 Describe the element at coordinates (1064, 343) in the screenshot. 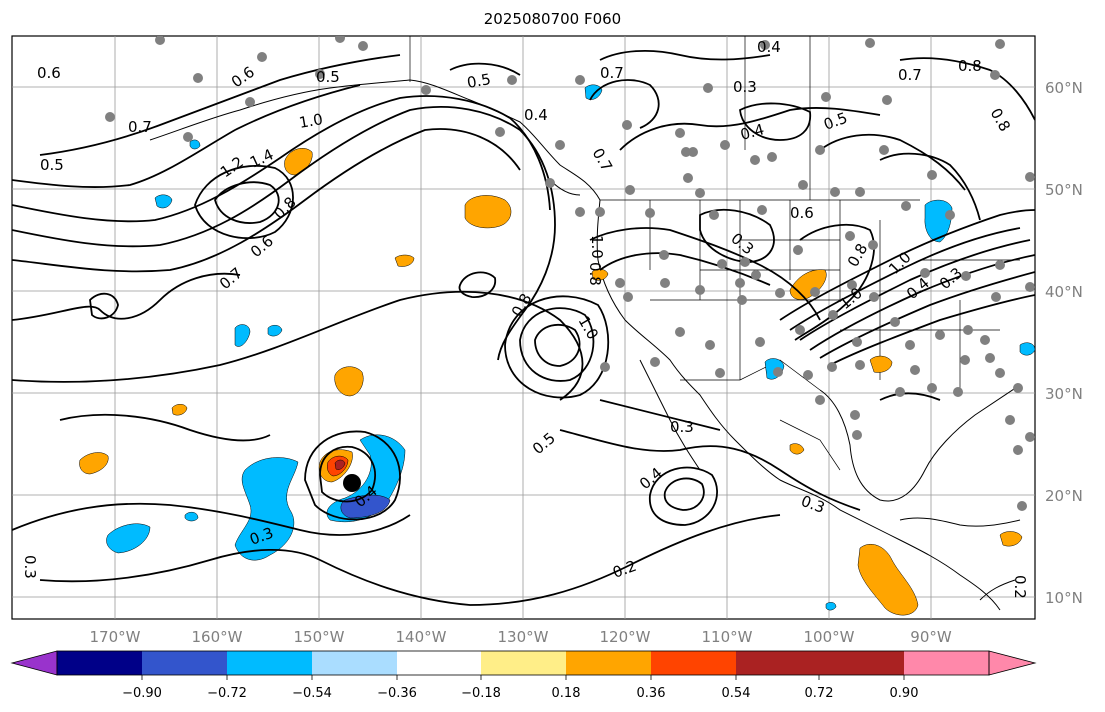

I see `latitude-labels: 60°N 50°N 40°N 30°N 20°N 10°N` at that location.